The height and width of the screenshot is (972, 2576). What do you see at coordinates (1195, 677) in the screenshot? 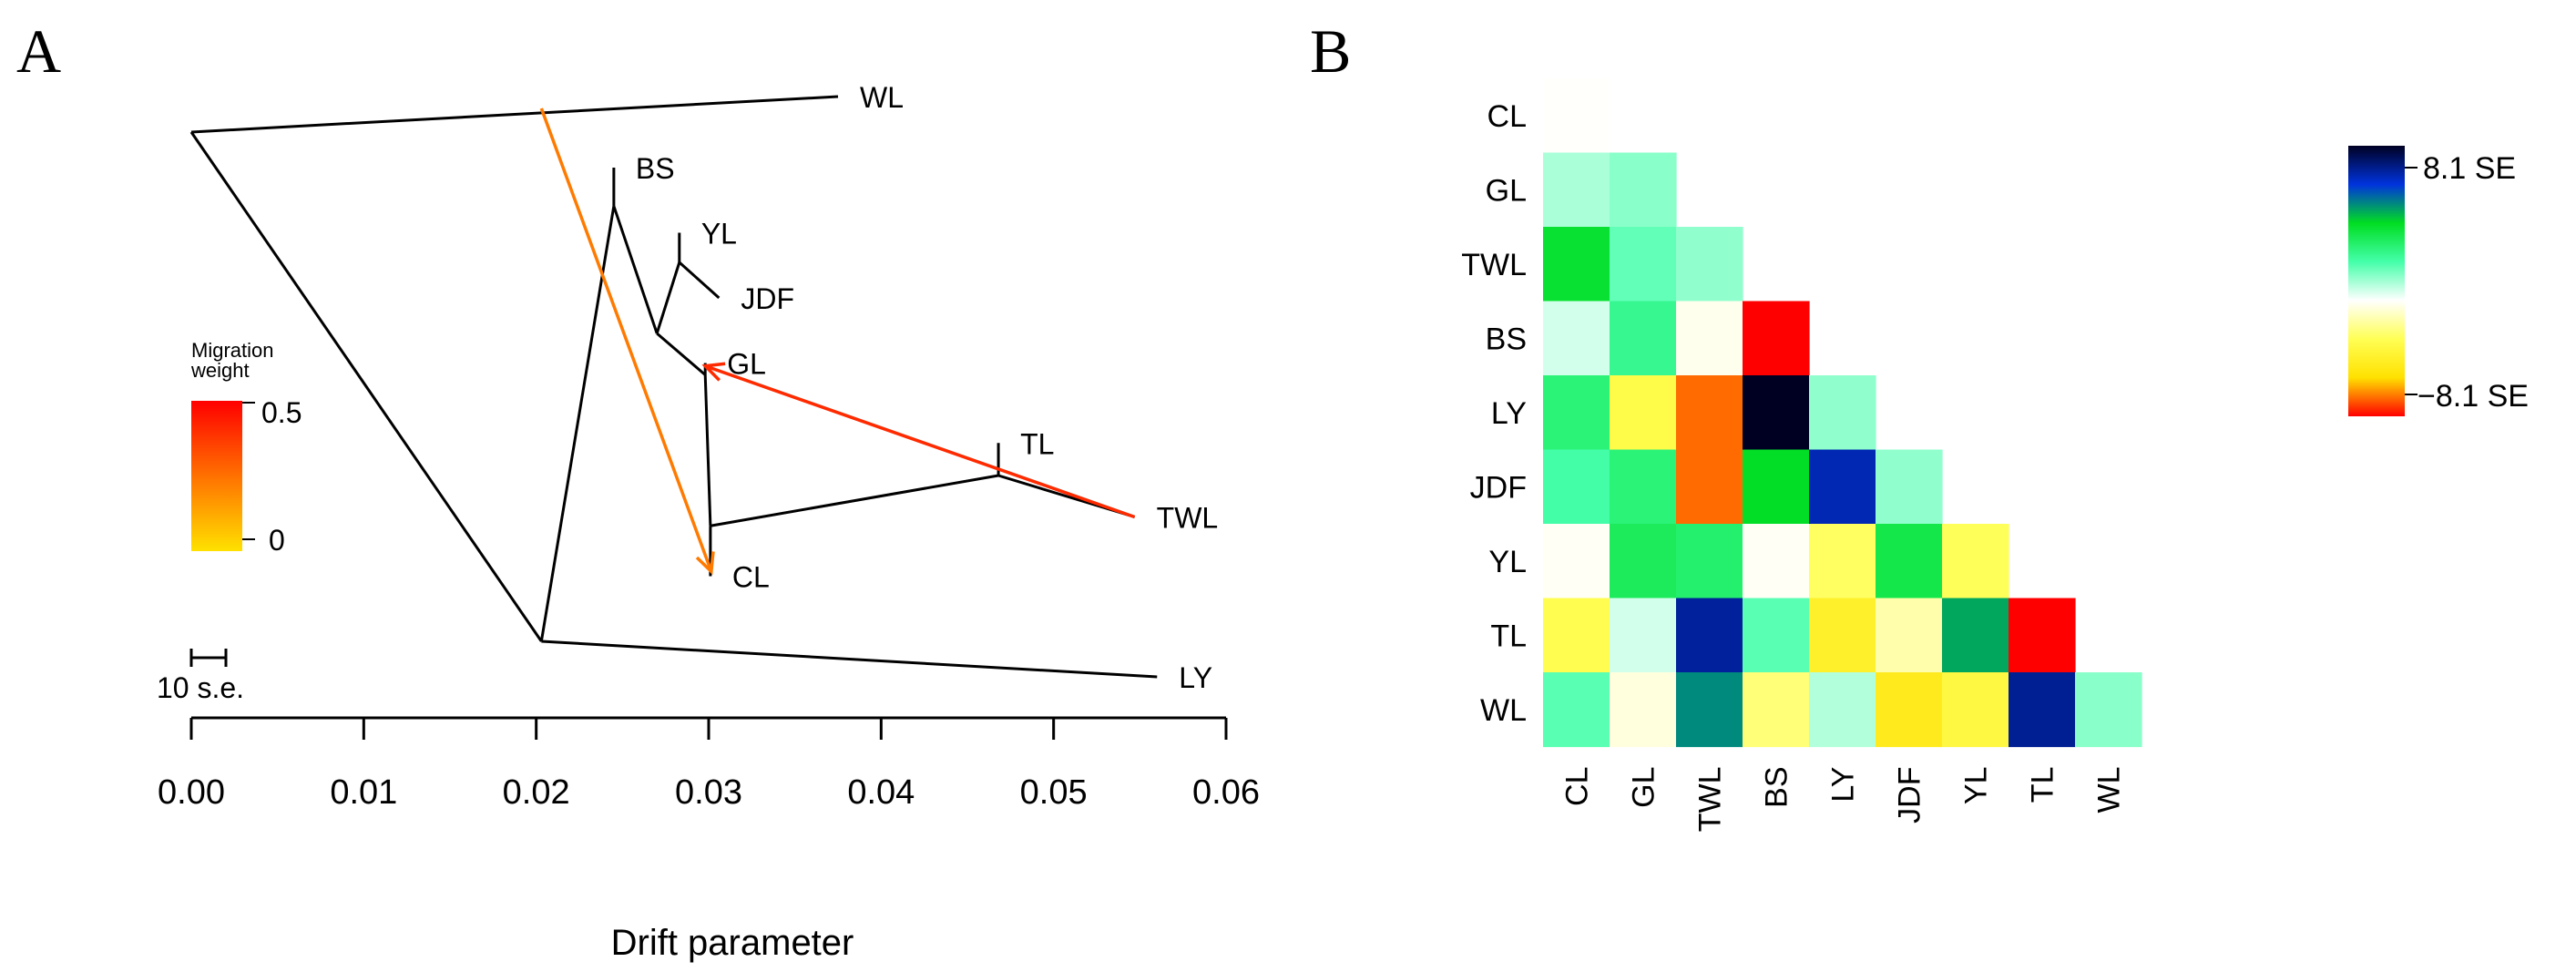
I see `tip-label-ly: LY` at bounding box center [1195, 677].